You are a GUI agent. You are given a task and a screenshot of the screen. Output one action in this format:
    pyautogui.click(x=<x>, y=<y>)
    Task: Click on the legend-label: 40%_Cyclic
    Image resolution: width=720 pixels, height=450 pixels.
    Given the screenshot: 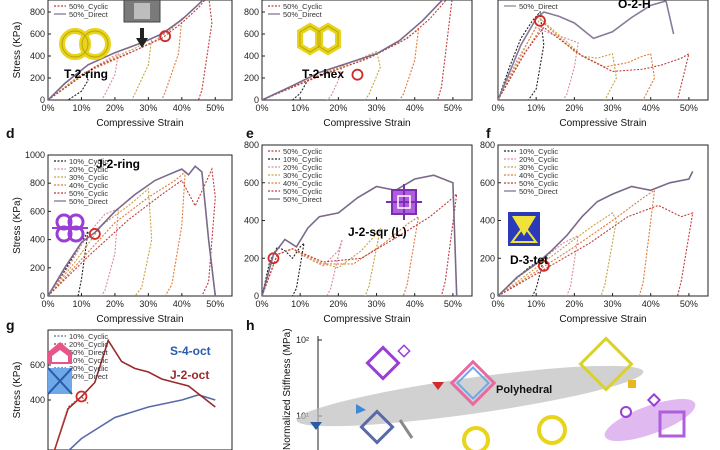 What is the action you would take?
    pyautogui.click(x=302, y=183)
    